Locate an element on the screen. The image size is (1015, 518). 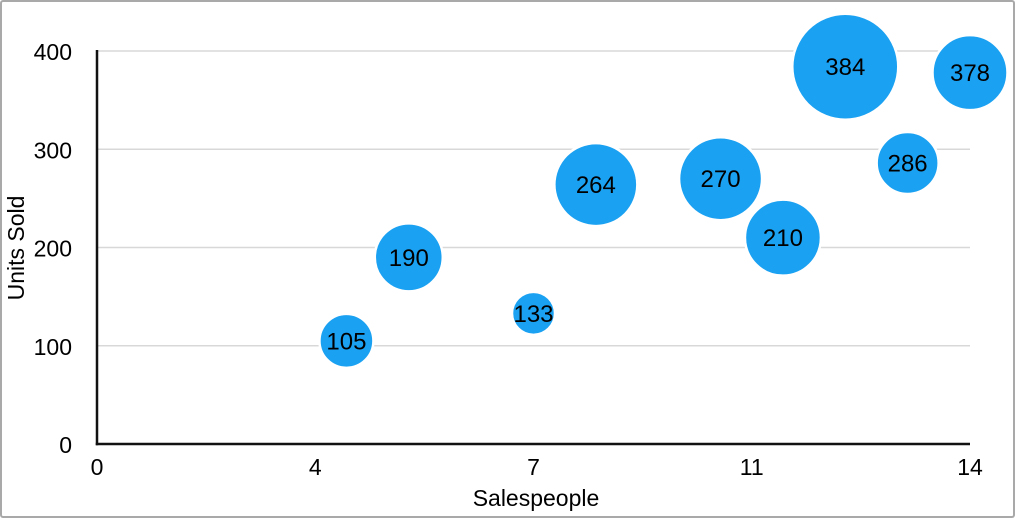
y-tick-label-300: 300 is located at coordinates (53, 150).